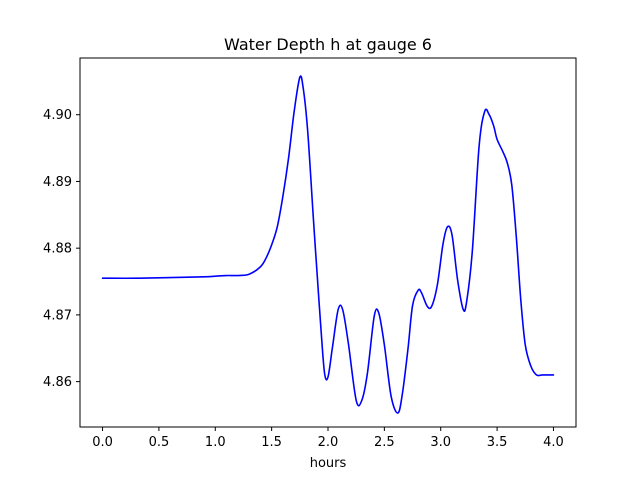  What do you see at coordinates (497, 442) in the screenshot?
I see `x-tick-label: 3.5` at bounding box center [497, 442].